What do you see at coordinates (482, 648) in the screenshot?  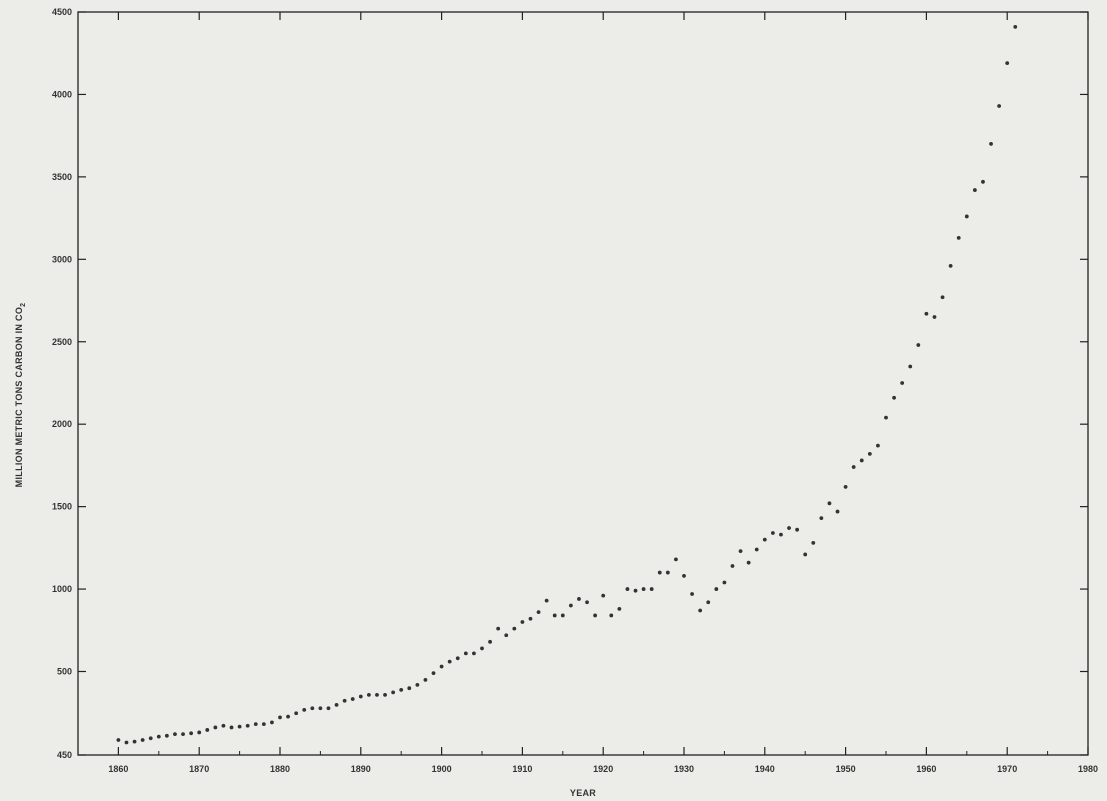 I see `data-point-1905` at bounding box center [482, 648].